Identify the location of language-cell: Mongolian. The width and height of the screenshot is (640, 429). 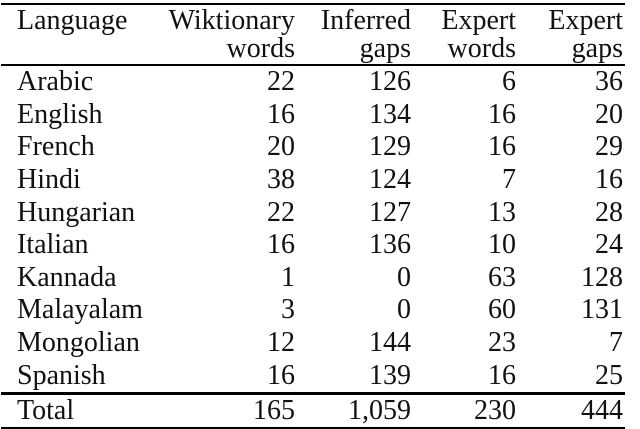
(78, 343).